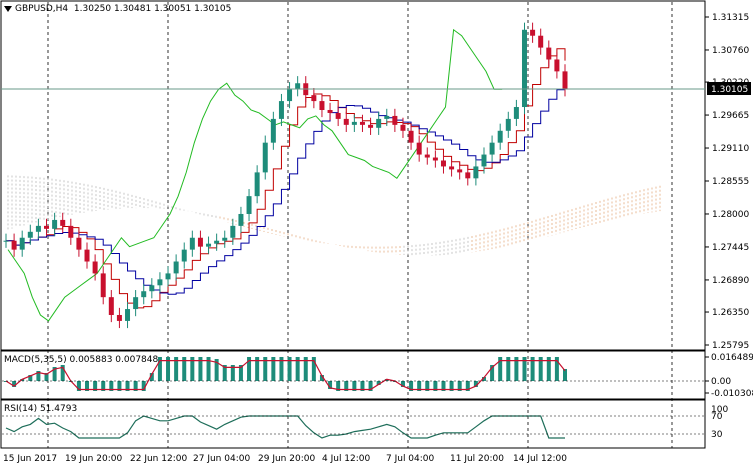 The image size is (753, 470). I want to click on symbol-label: GBPUSD,H4, so click(42, 9).